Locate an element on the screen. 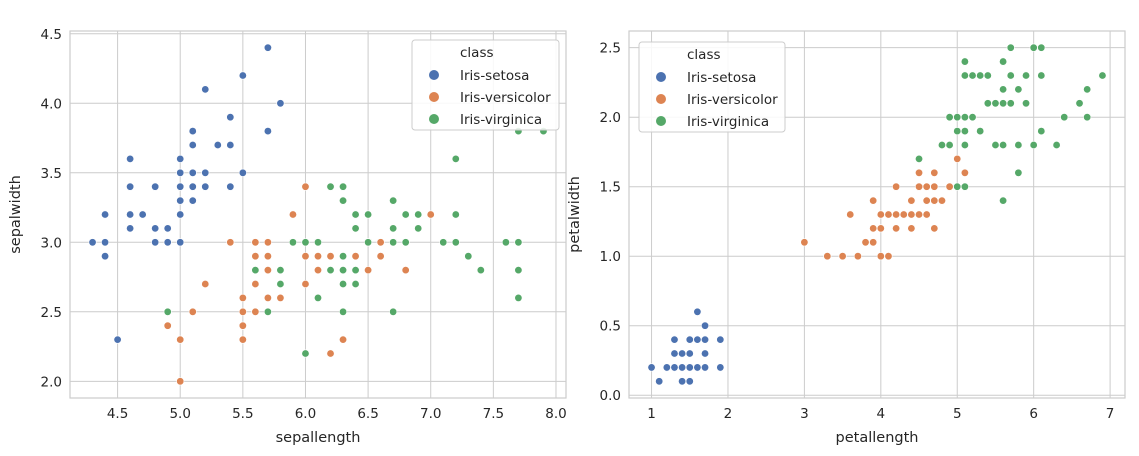 The image size is (1139, 456). x-tick-label: 5.5 is located at coordinates (242, 414).